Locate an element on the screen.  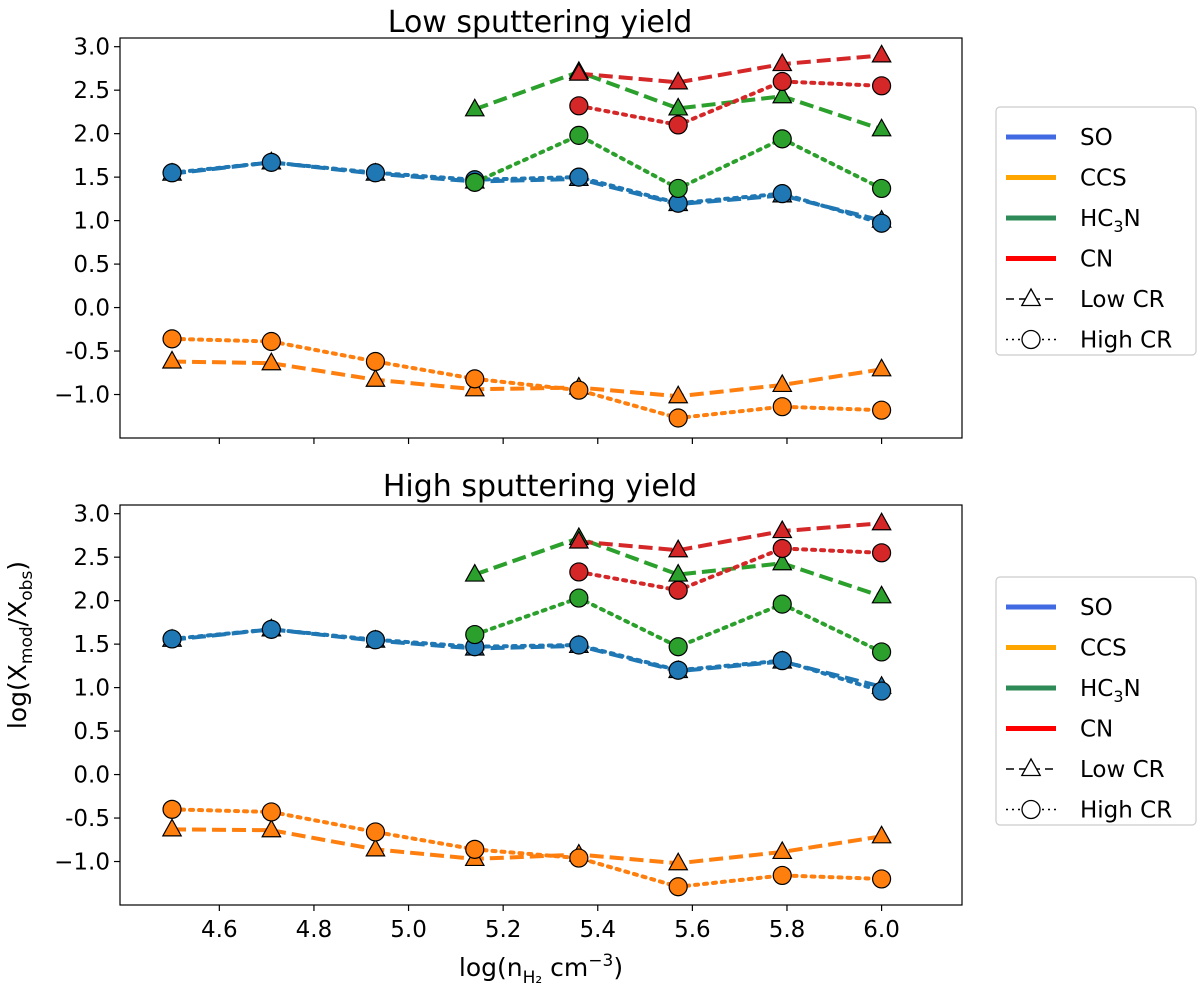
series-line-cn-low-cr is located at coordinates (730, 69).